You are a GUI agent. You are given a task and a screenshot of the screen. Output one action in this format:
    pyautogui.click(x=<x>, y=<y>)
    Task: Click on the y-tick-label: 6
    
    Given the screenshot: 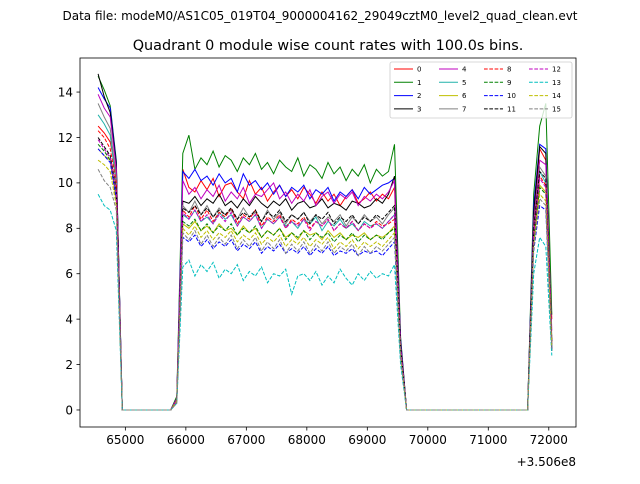 What is the action you would take?
    pyautogui.click(x=69, y=274)
    